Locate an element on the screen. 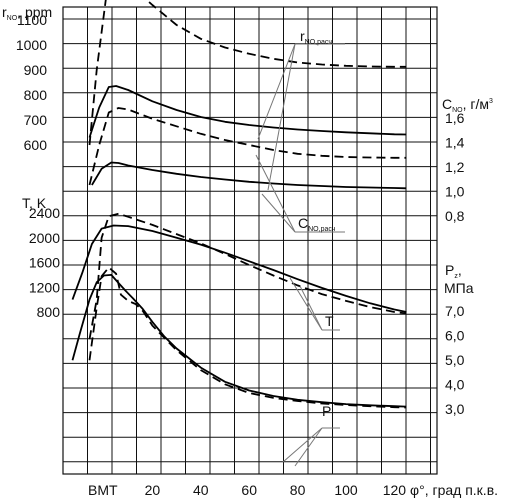 This screenshot has width=514, height=501. pz-tick-label: 5,0 is located at coordinates (455, 360).